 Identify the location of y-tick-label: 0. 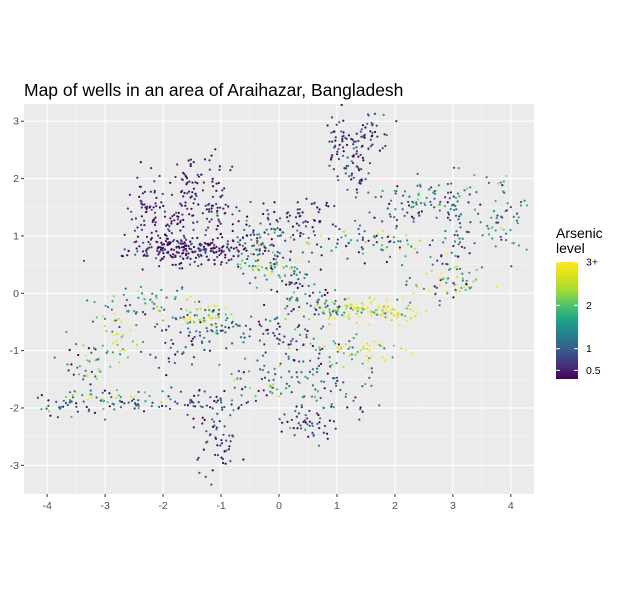
(16, 294).